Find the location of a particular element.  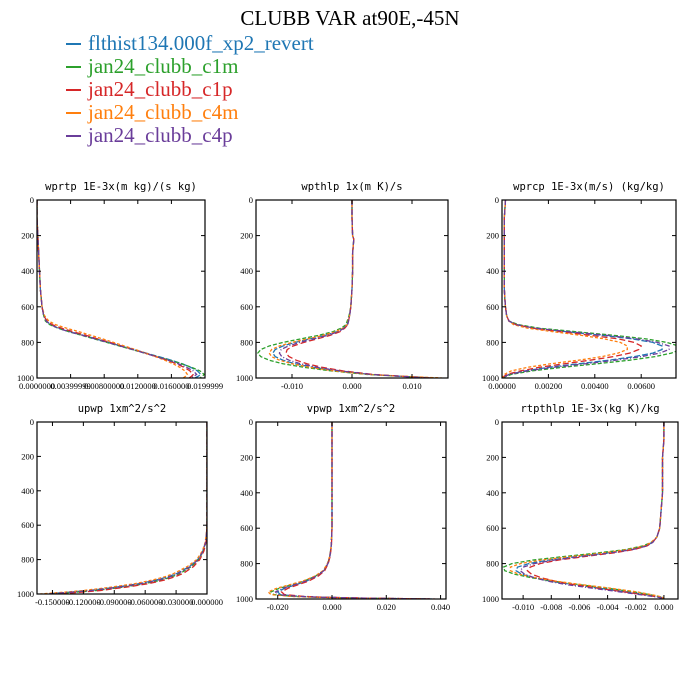

x-tick-label: 0.010 is located at coordinates (411, 386).